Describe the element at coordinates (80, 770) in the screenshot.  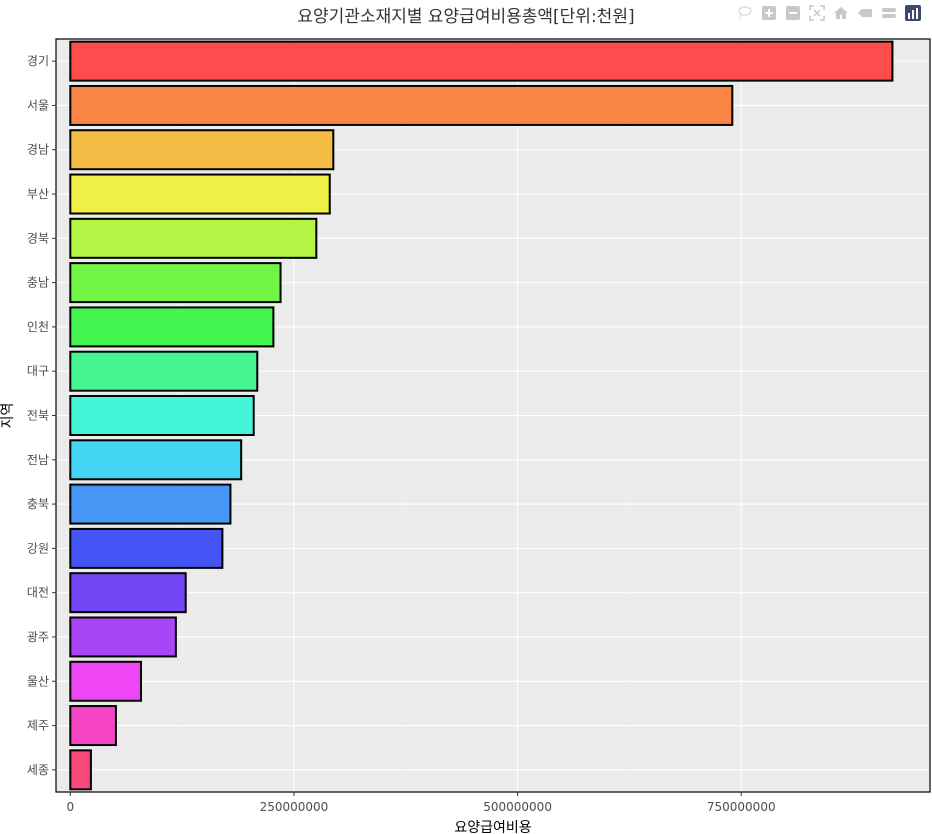
I see `bar-세종` at that location.